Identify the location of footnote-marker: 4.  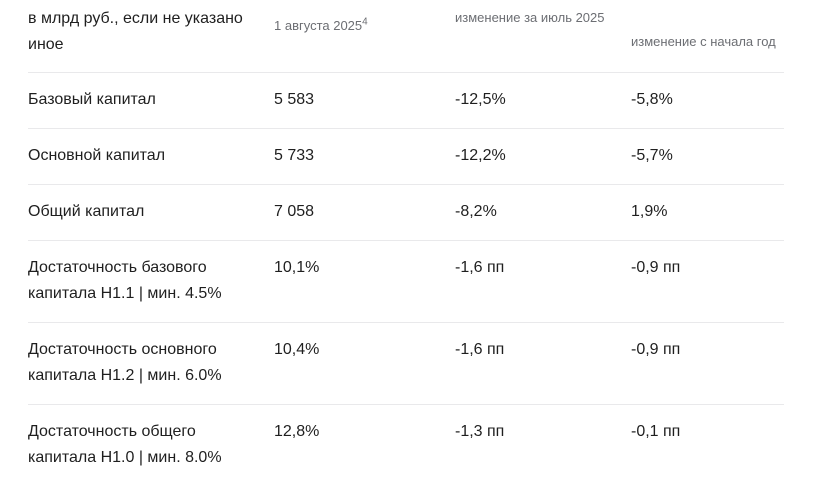
(365, 22).